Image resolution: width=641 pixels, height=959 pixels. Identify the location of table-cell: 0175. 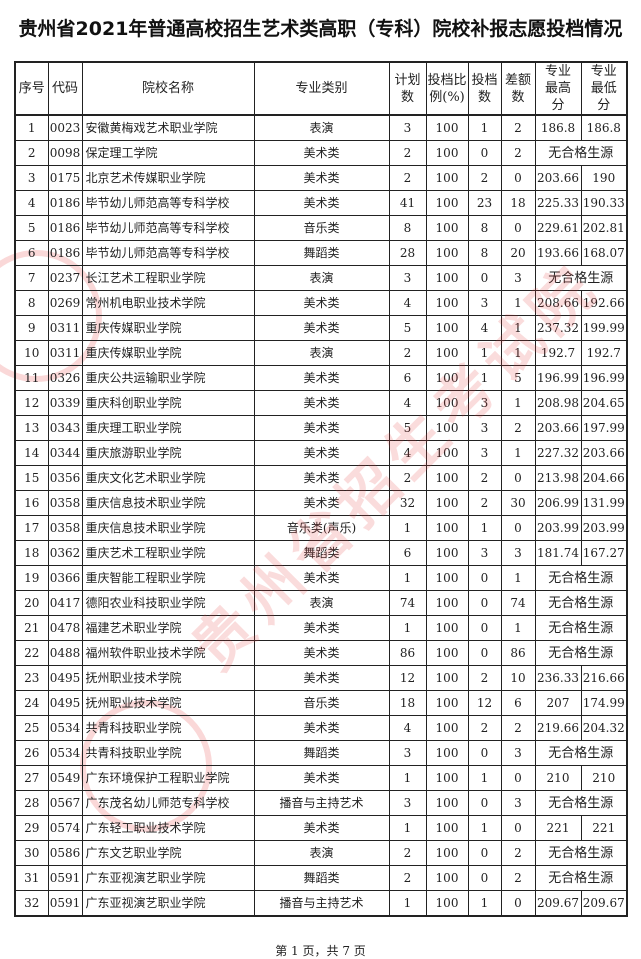
(65, 178).